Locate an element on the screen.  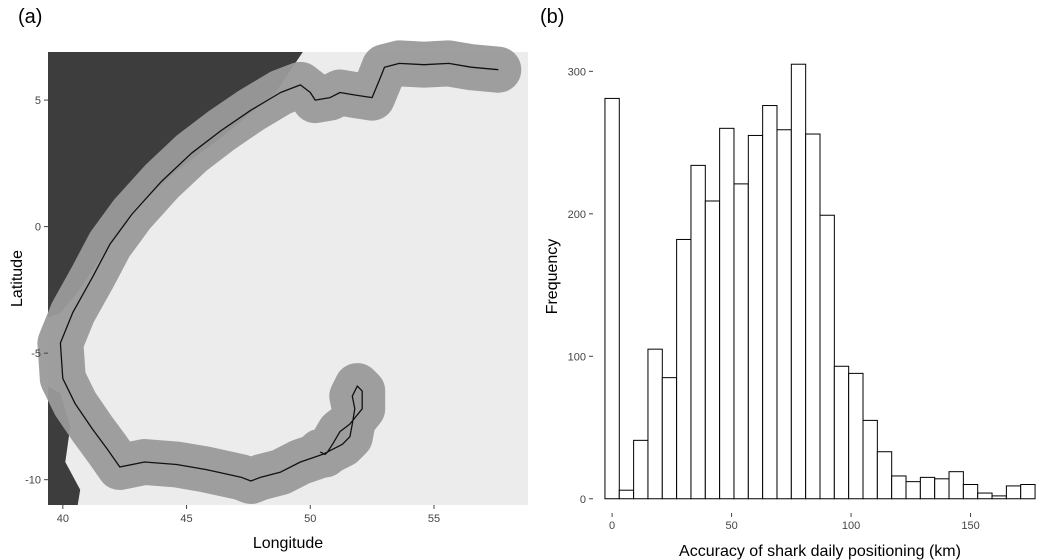
histogram-x-tick-label: 50 is located at coordinates (731, 526).